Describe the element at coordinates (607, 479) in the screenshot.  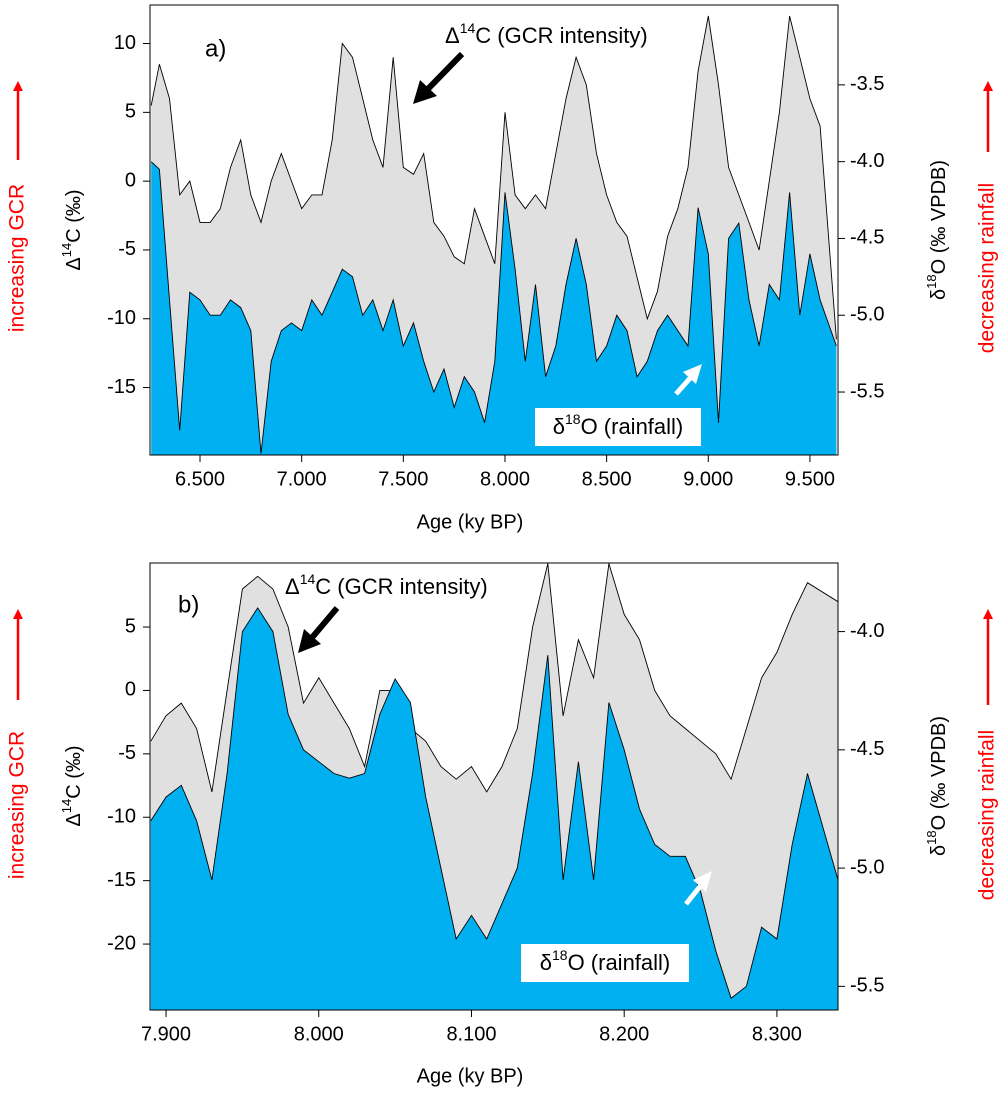
I see `x-tick-label: 8.500` at that location.